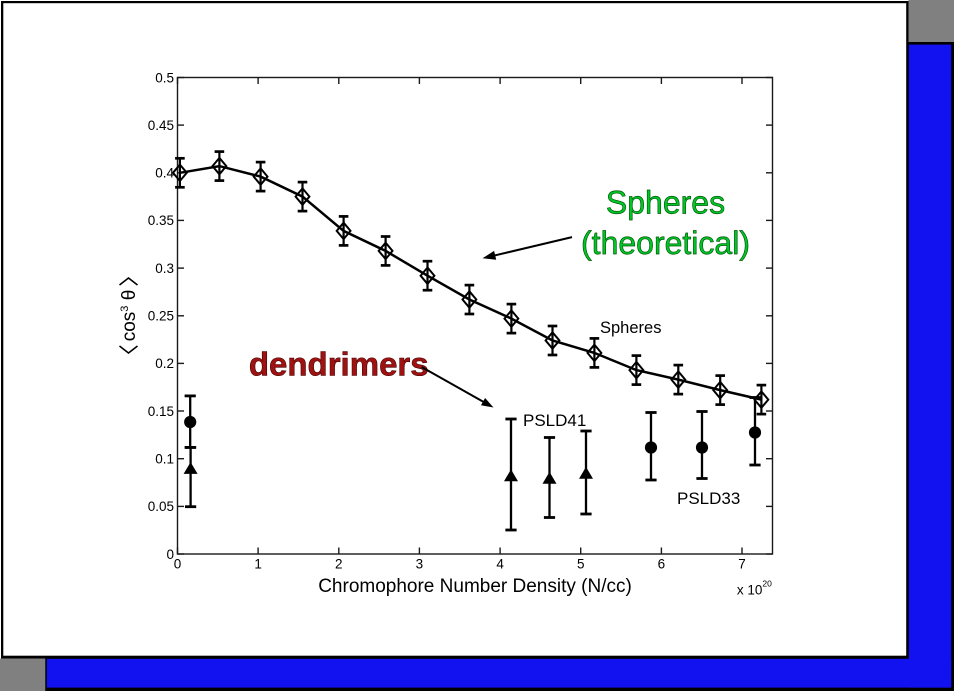  What do you see at coordinates (161, 316) in the screenshot?
I see `svg-text: 0.25` at bounding box center [161, 316].